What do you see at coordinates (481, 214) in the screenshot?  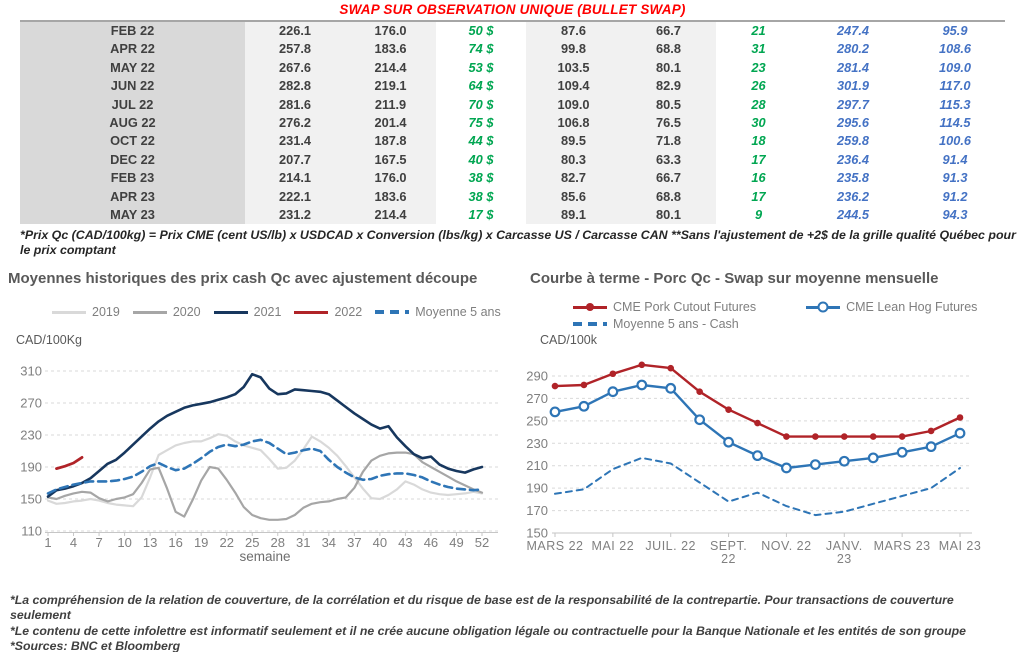 I see `table-cell-value: 17 $` at bounding box center [481, 214].